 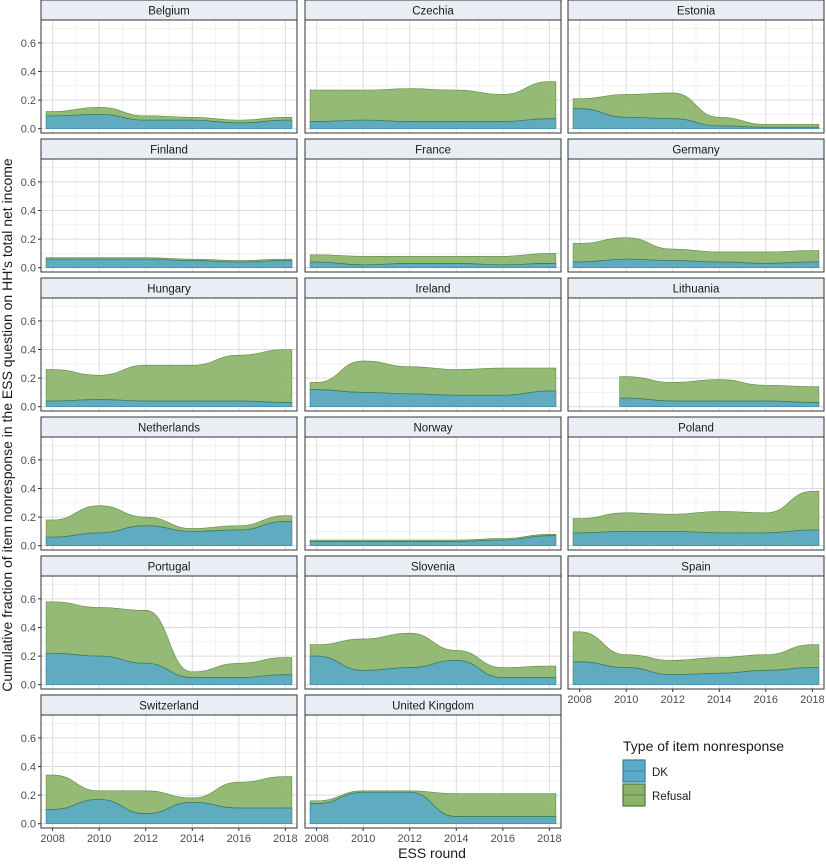 I want to click on panel-netherlands: Netherlands 0.0 0.2 0.4 0.6, so click(x=159, y=484).